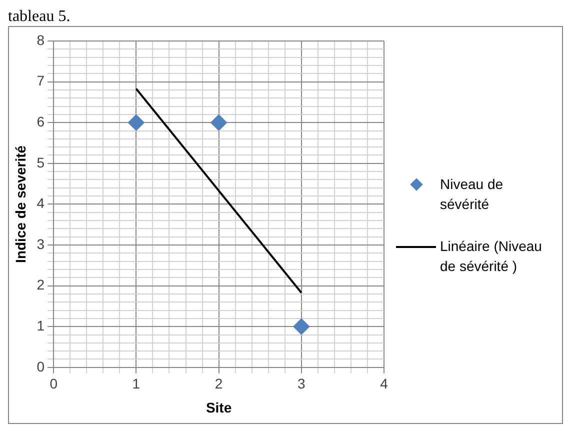 The height and width of the screenshot is (446, 582). Describe the element at coordinates (20, 204) in the screenshot. I see `y-axis-title: Indice de severité` at that location.